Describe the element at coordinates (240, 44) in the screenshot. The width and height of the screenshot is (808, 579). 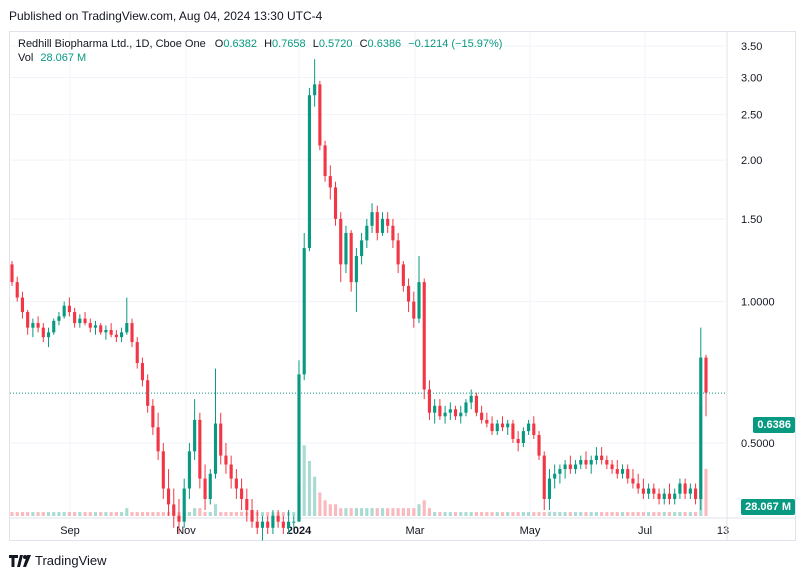
I see `open-value: 0.6382` at that location.